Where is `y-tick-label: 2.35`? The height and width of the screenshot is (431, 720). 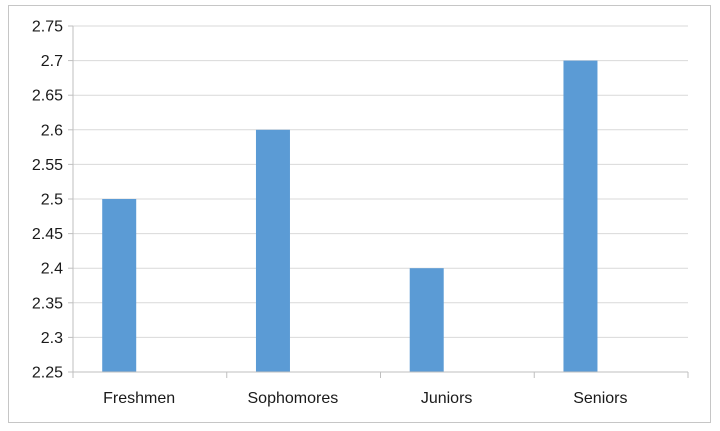
y-tick-label: 2.35 is located at coordinates (47, 303).